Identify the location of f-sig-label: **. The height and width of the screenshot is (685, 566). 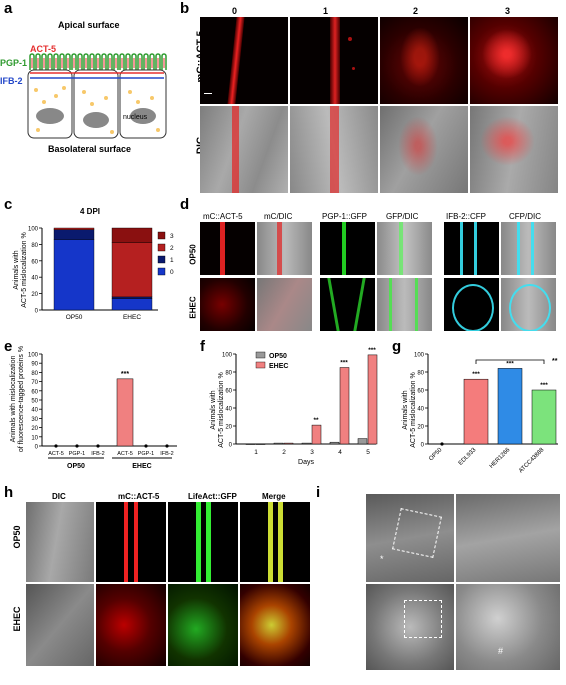
(316, 420).